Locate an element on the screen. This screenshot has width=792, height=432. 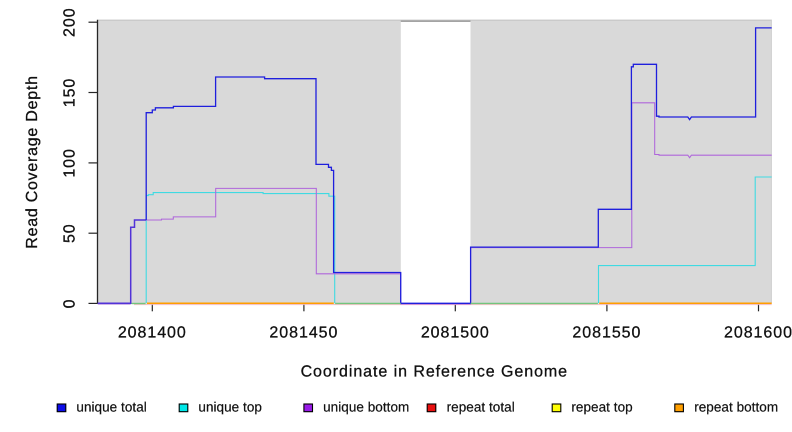
svg-text: 2081500 is located at coordinates (455, 333).